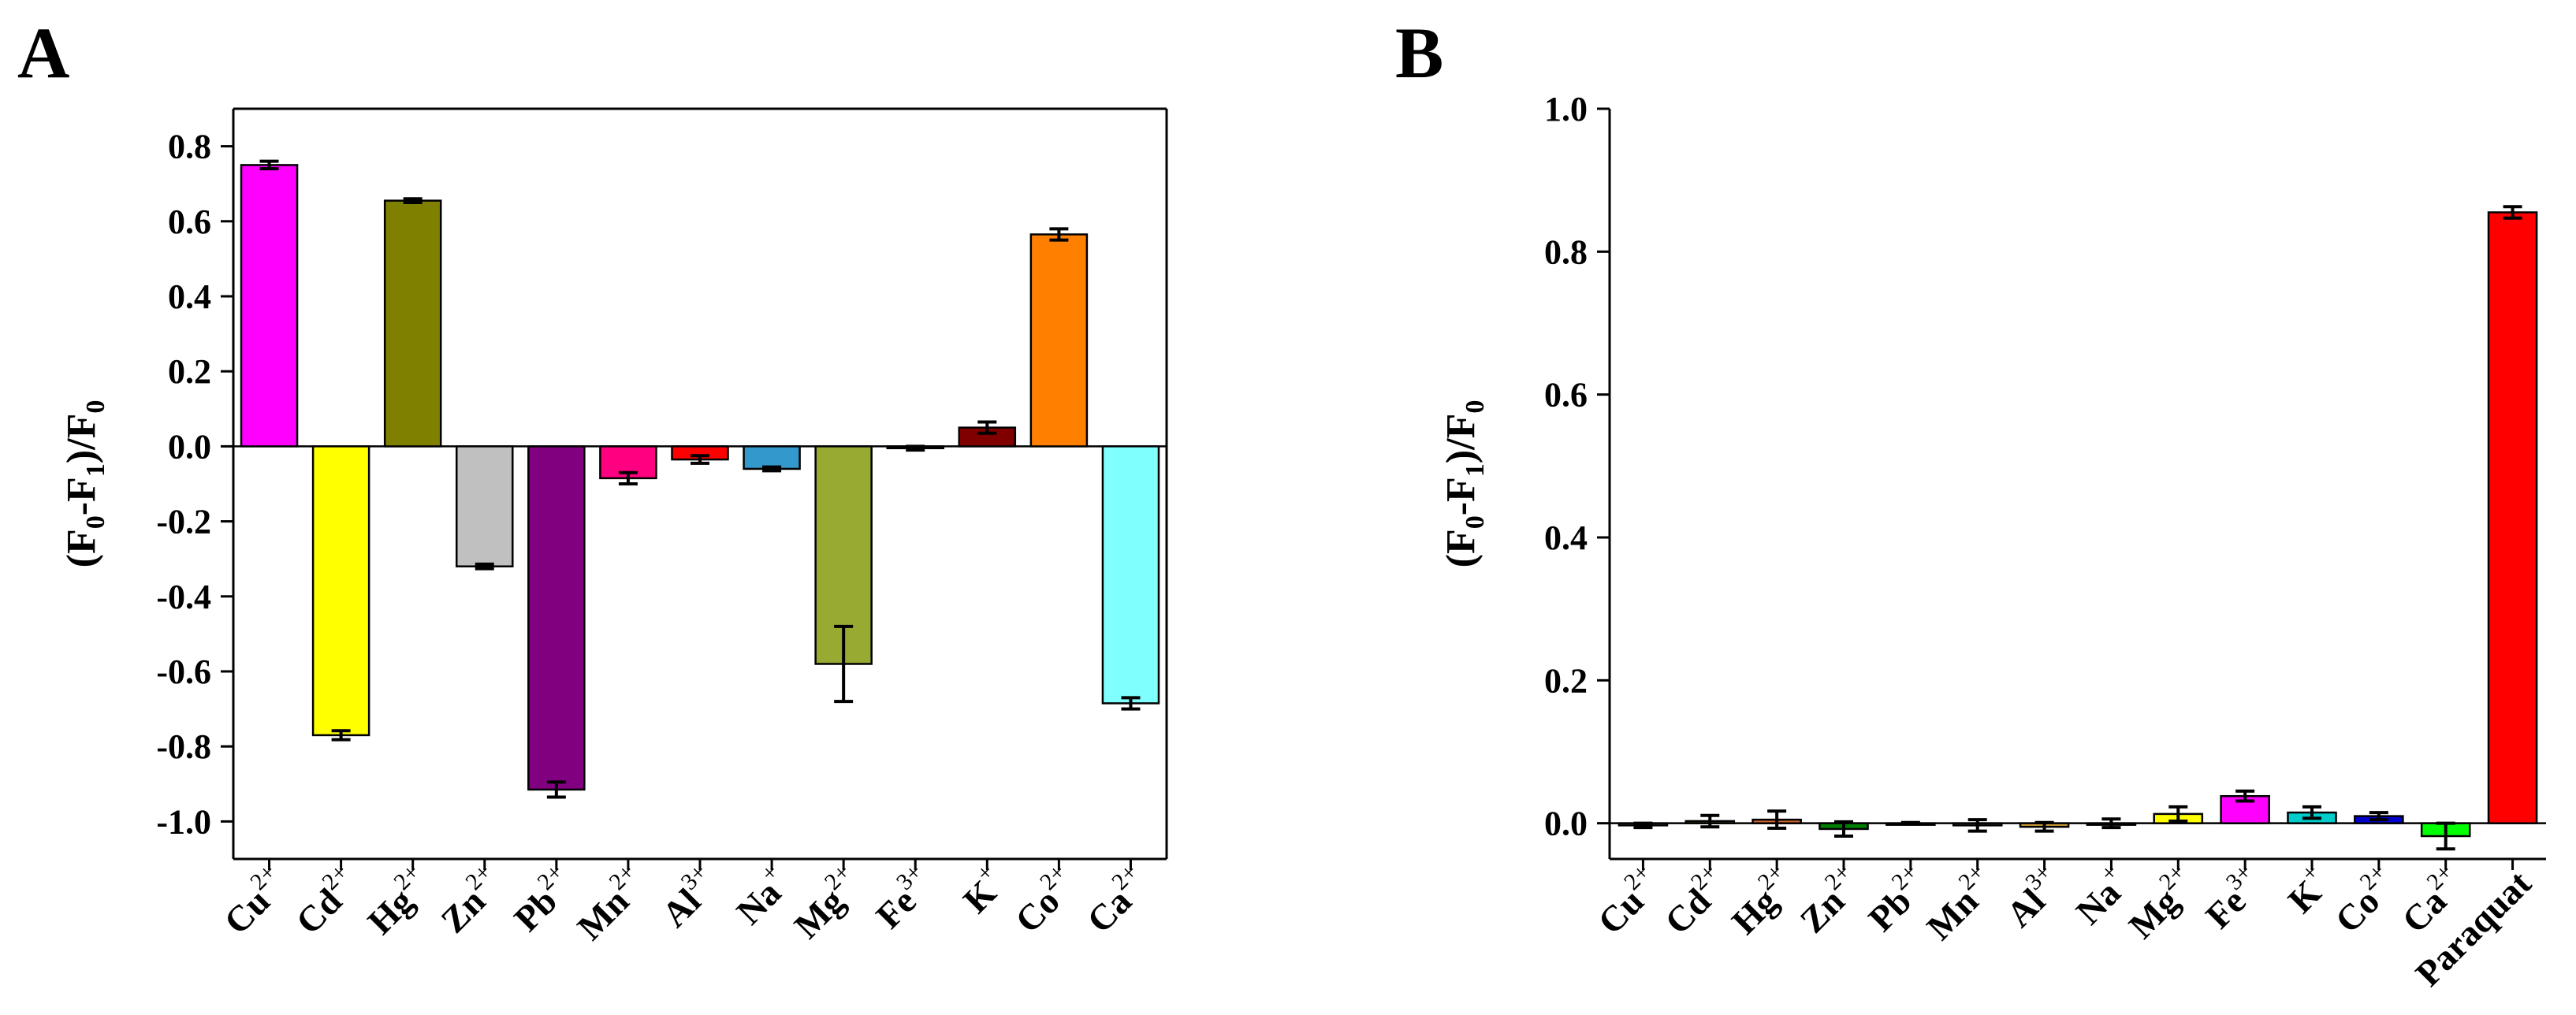 This screenshot has width=2576, height=1015. What do you see at coordinates (1566, 109) in the screenshot?
I see `y-tick-label: 1.0` at bounding box center [1566, 109].